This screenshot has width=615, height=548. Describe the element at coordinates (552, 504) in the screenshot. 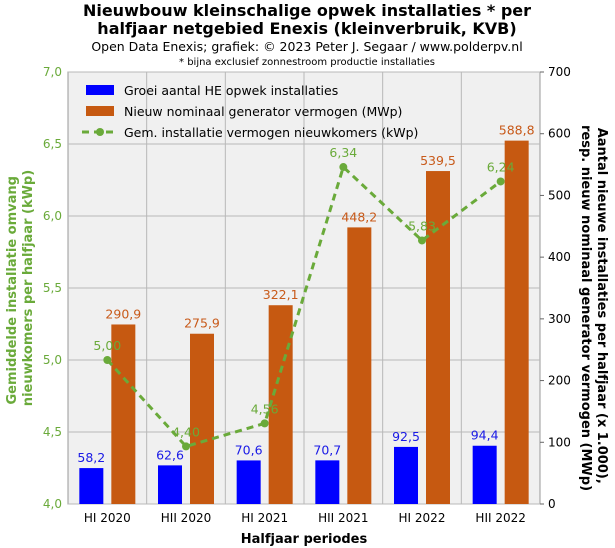

I see `y-right-tick-label: 0` at that location.